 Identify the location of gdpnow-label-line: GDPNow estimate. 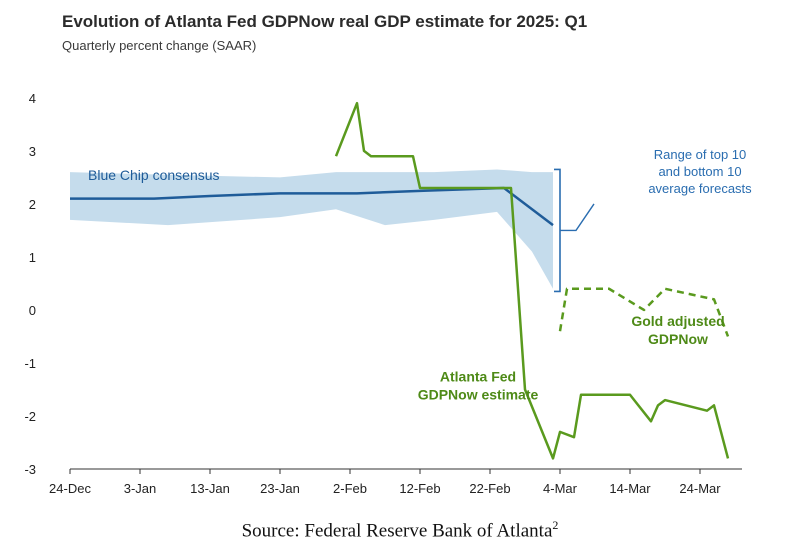
(478, 395).